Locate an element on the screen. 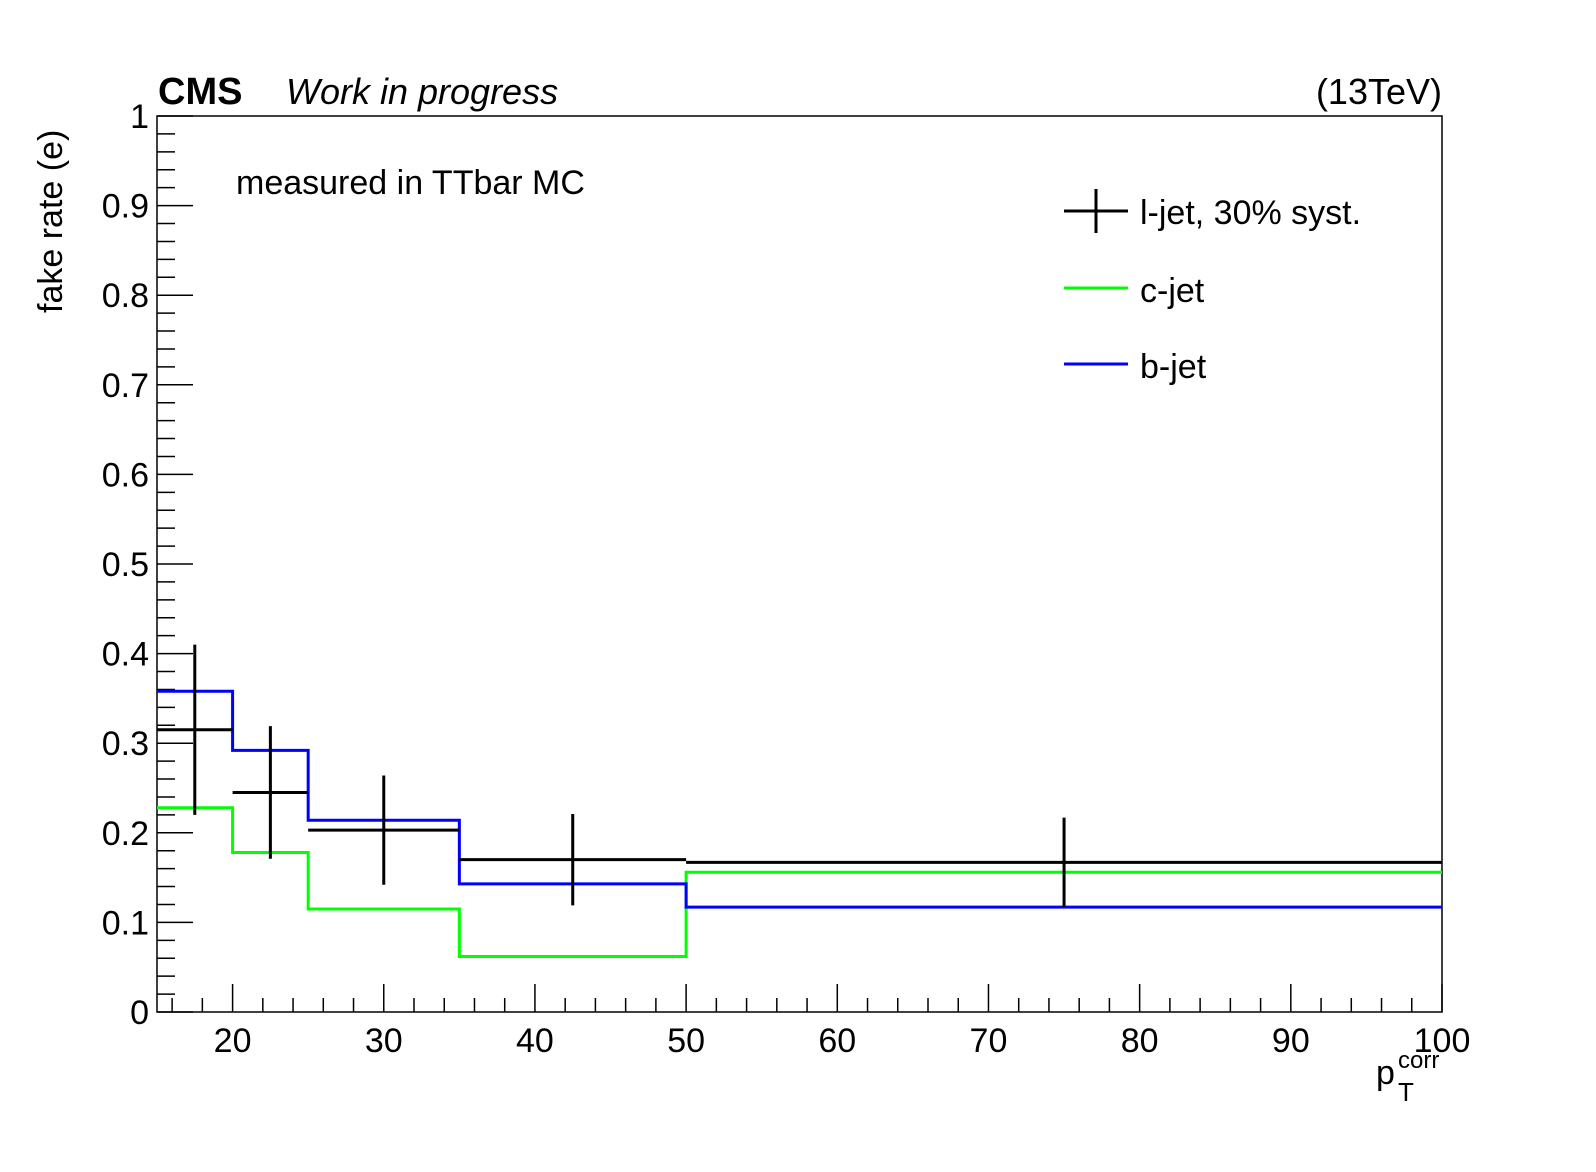 This screenshot has height=1172, width=1596. legend-label-c-jet: c-jet is located at coordinates (1172, 291).